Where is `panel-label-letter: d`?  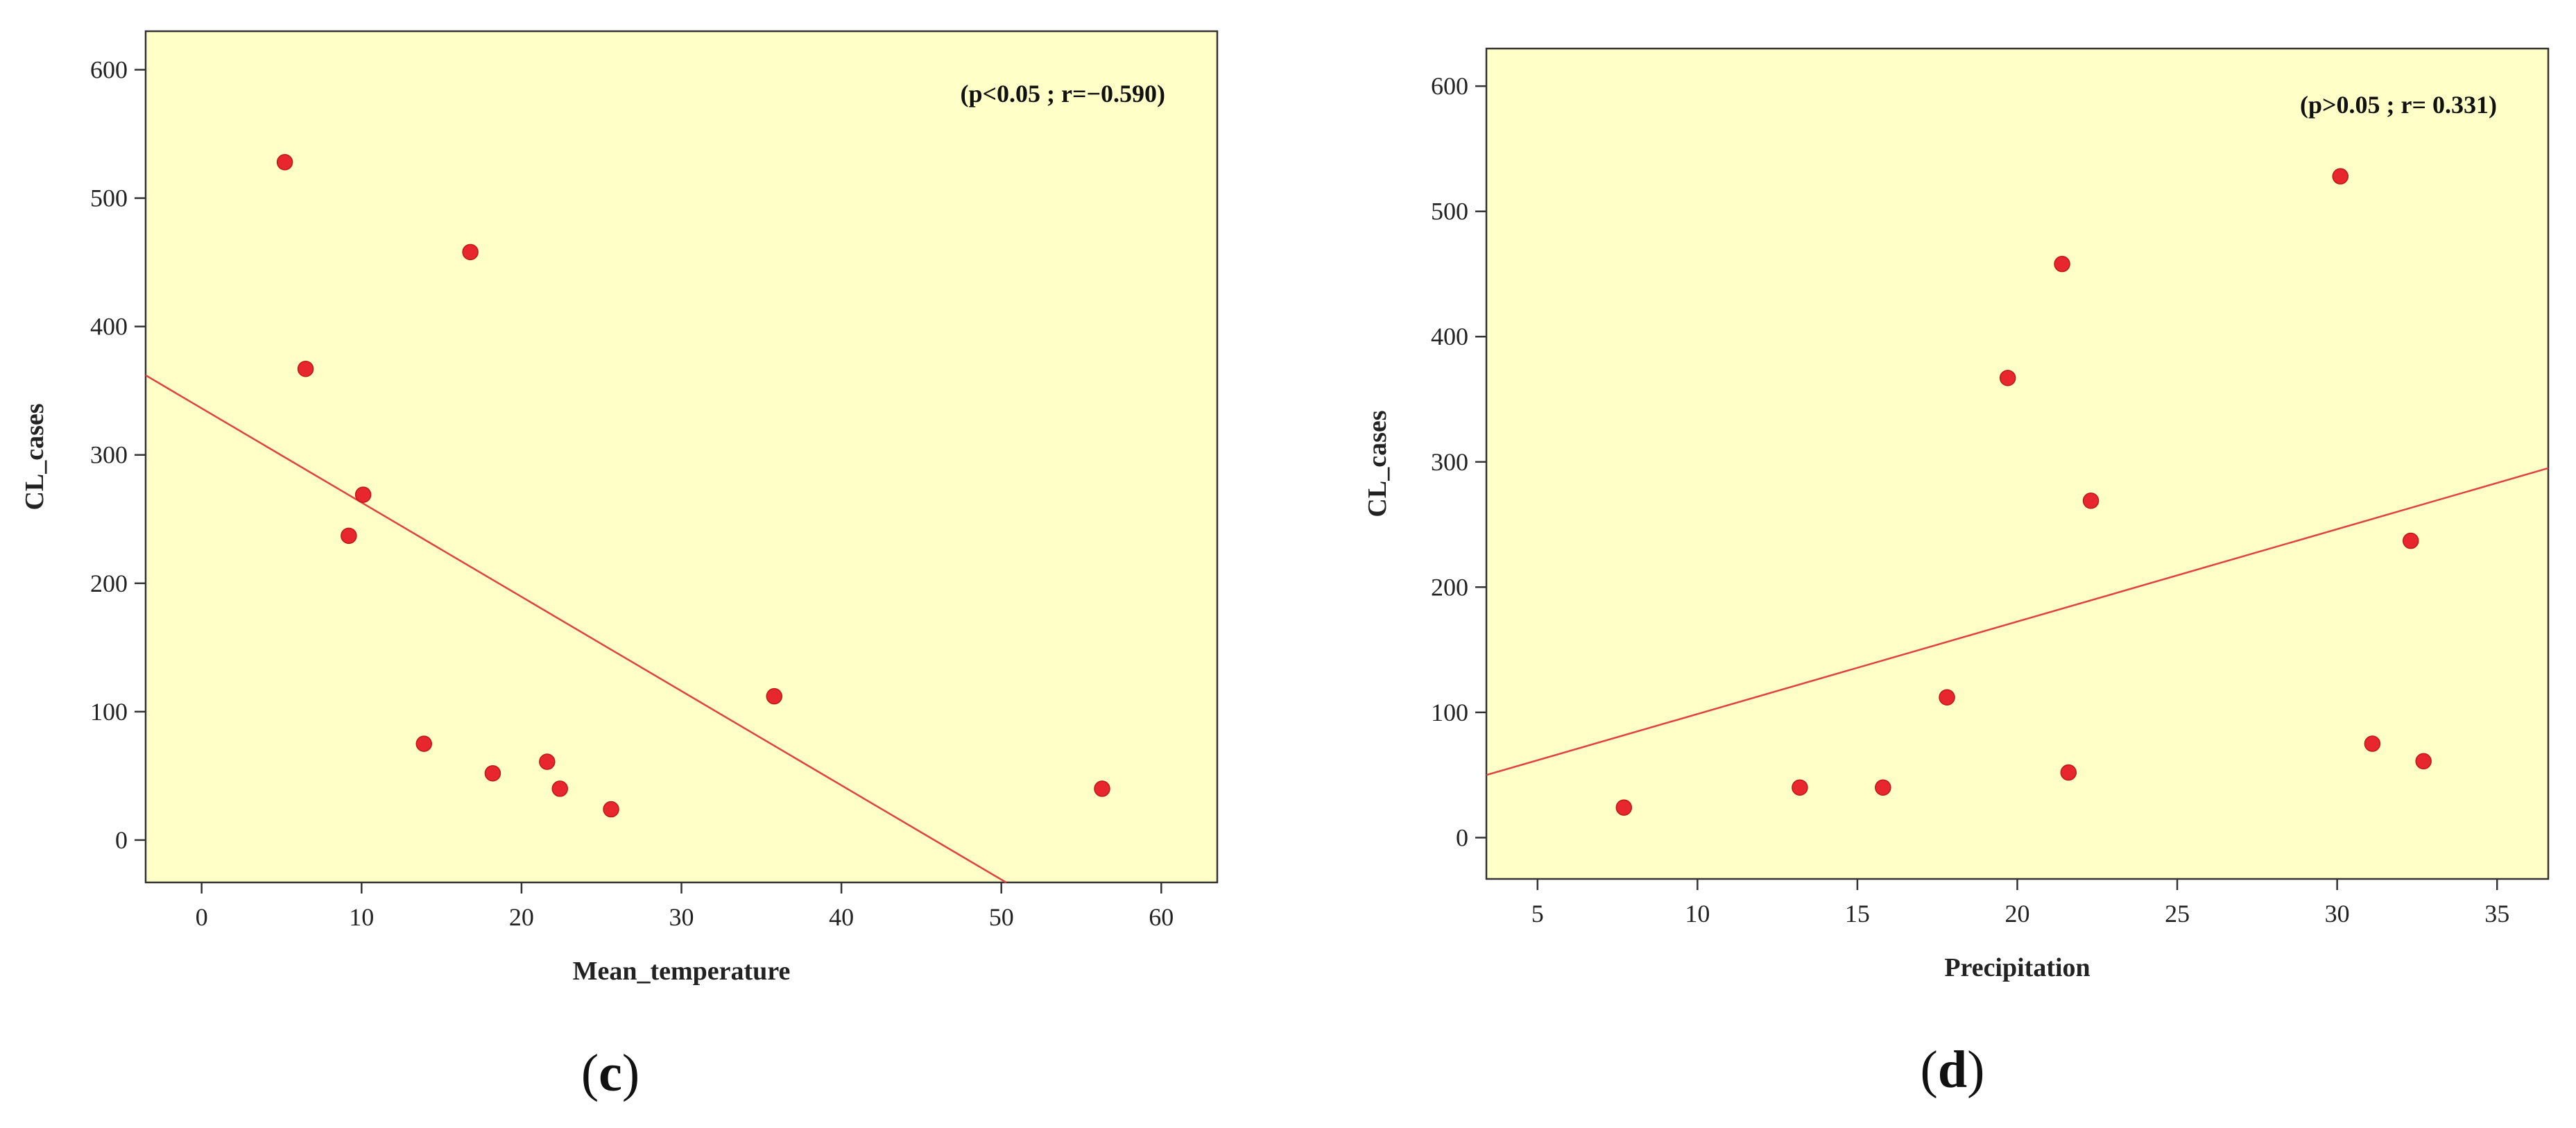 panel-label-letter: d is located at coordinates (1952, 1070).